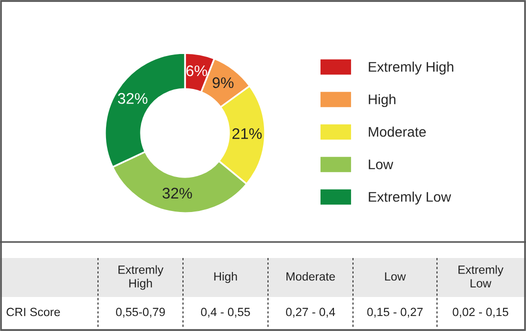 This screenshot has width=526, height=331. What do you see at coordinates (480, 313) in the screenshot?
I see `text: 0,02 - 0,15` at bounding box center [480, 313].